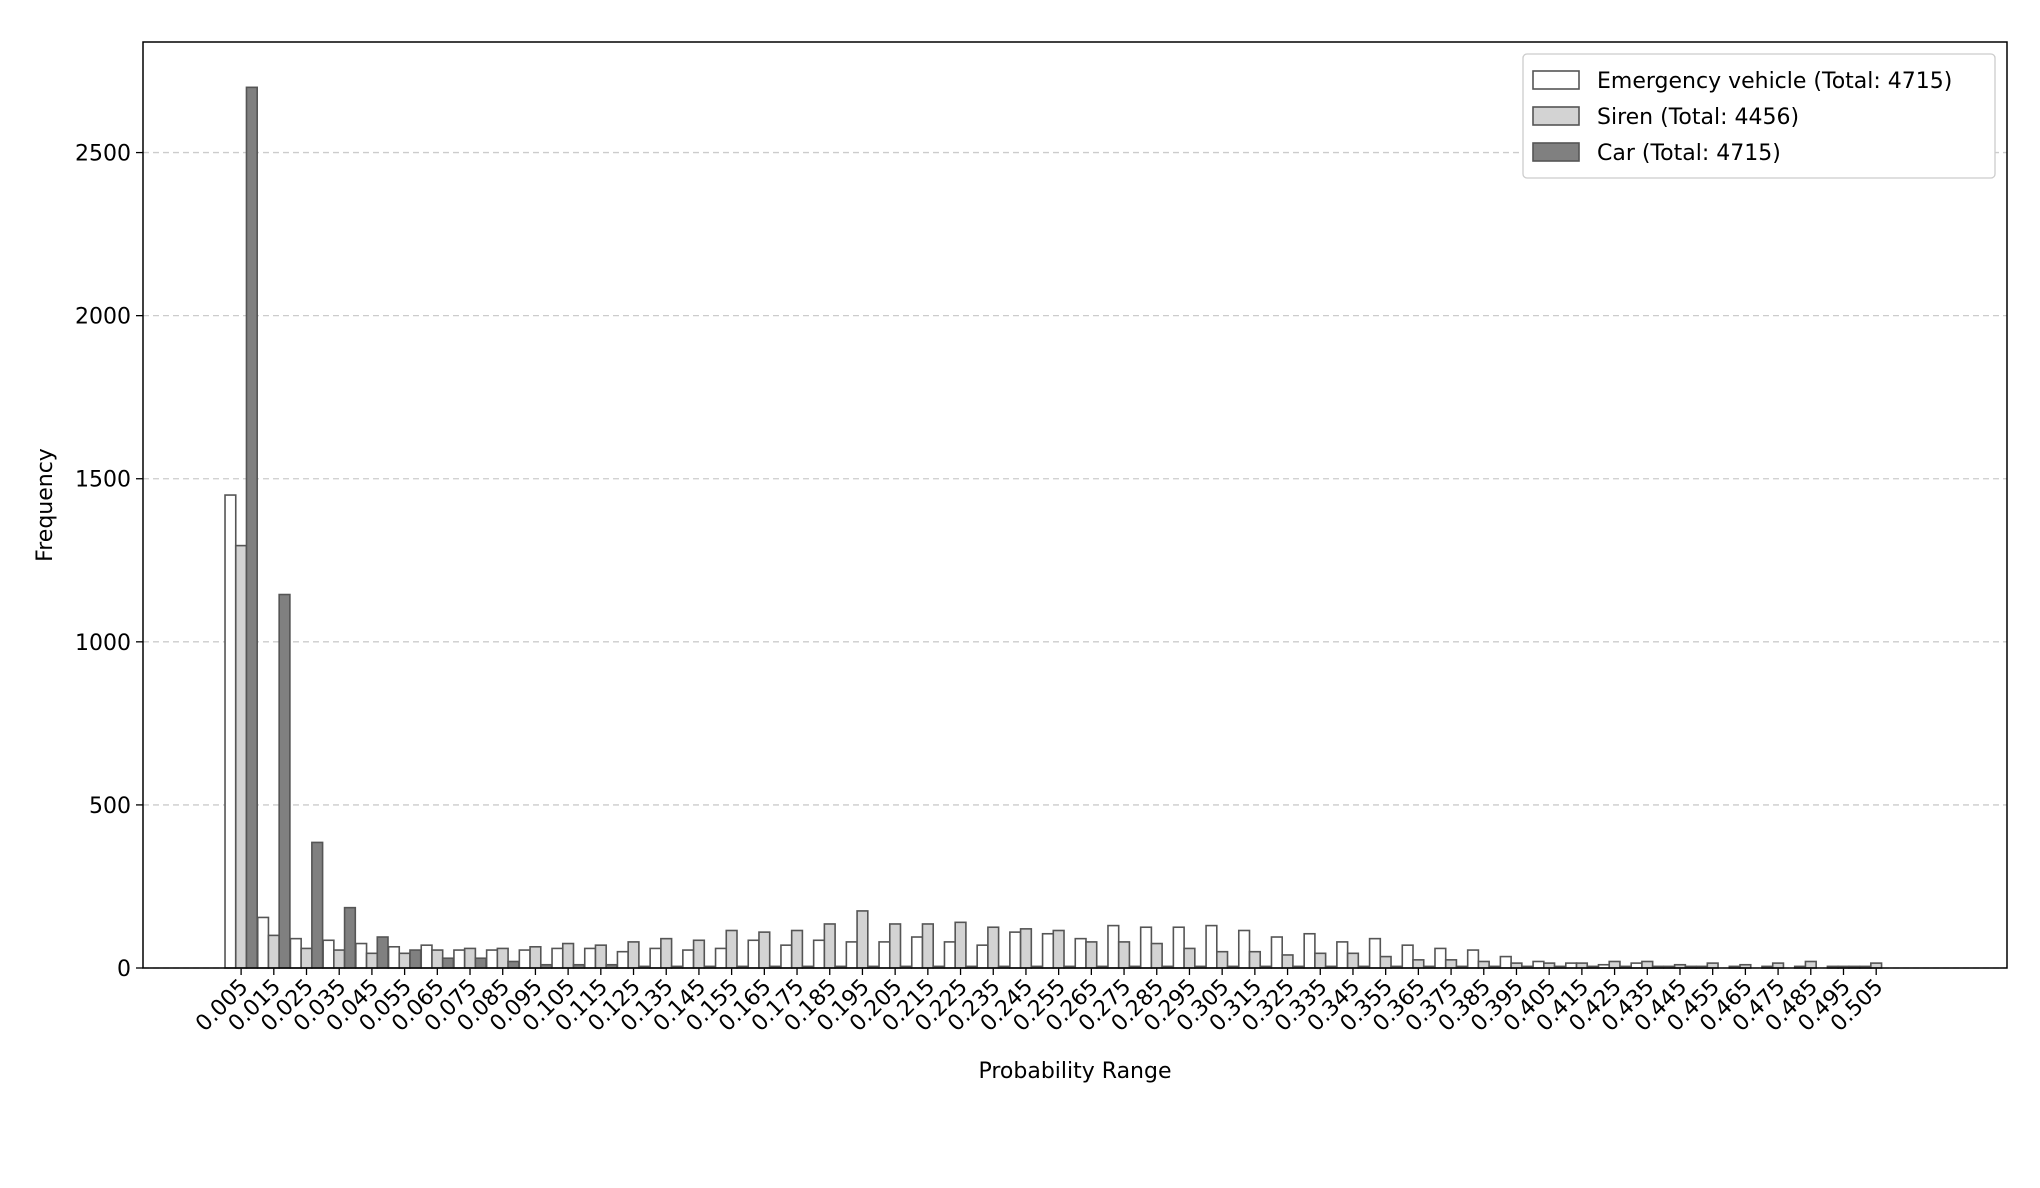 Image resolution: width=2040 pixels, height=1188 pixels. I want to click on legend-frame, so click(1759, 116).